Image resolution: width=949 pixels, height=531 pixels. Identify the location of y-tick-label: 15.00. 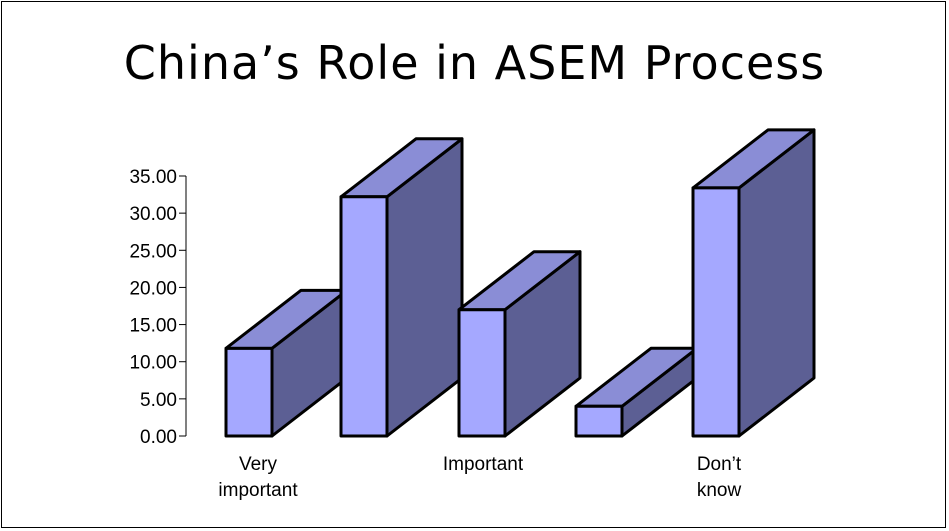
(153, 326).